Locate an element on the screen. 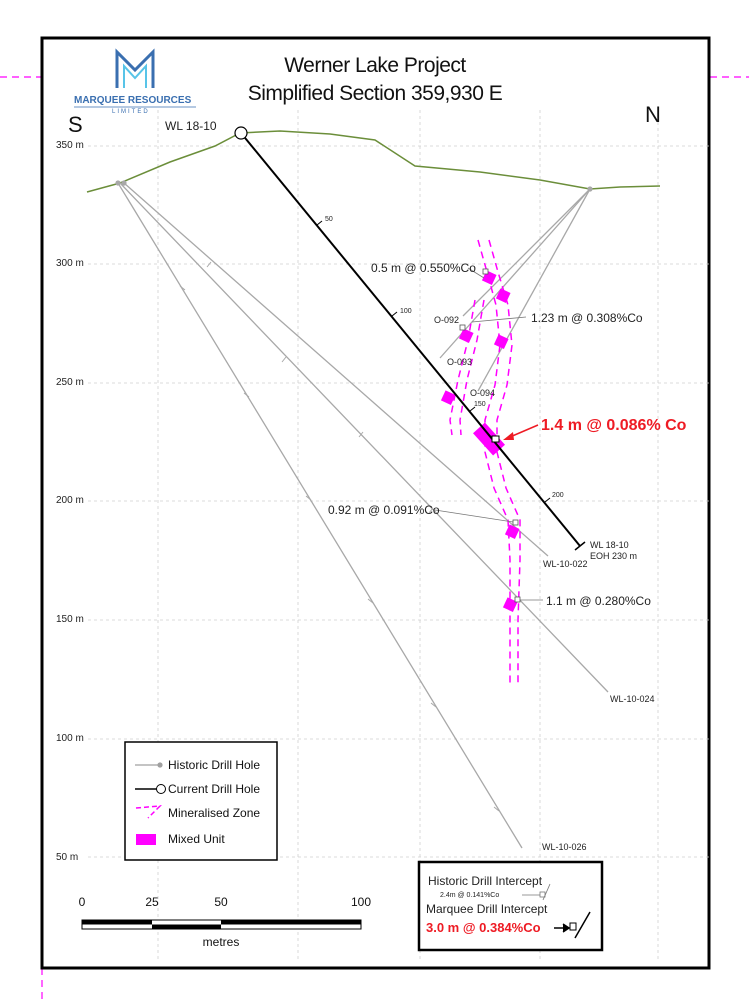 This screenshot has width=749, height=999. red-intercept-arrow is located at coordinates (521, 432).